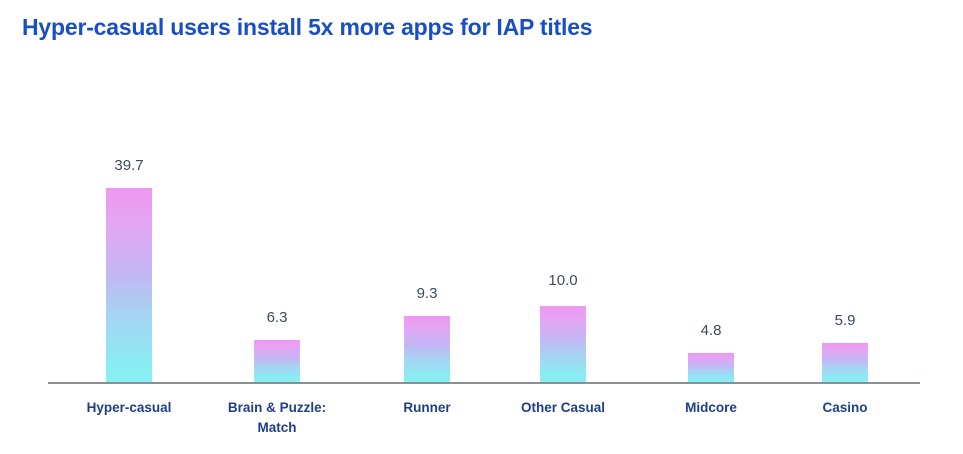 The height and width of the screenshot is (454, 963). I want to click on bar-group: 9.3 Runner, so click(427, 227).